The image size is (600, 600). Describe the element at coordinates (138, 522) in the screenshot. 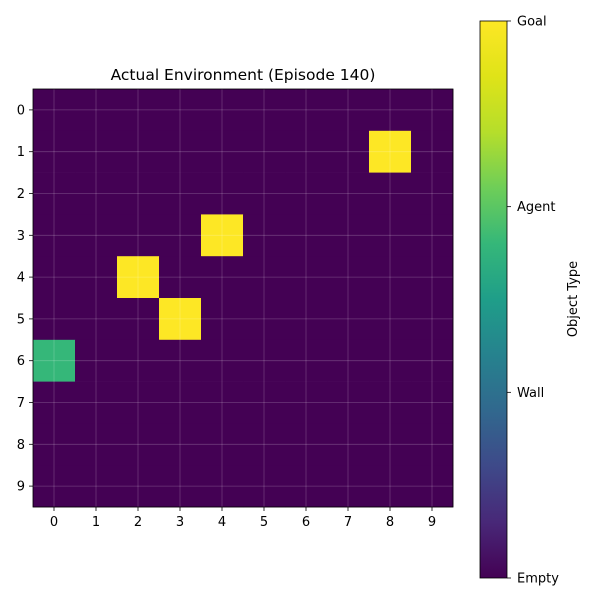

I see `x-tick-label: 2` at that location.